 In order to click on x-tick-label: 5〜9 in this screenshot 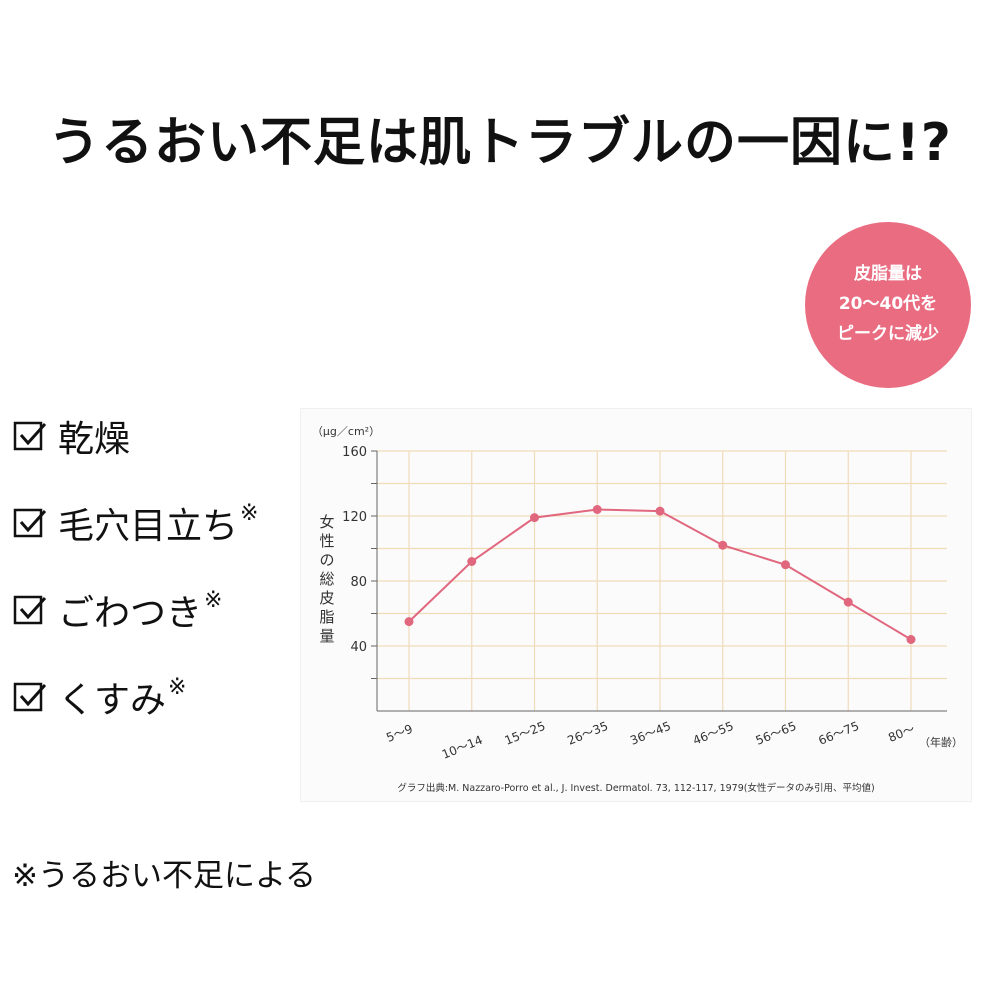, I will do `click(399, 733)`.